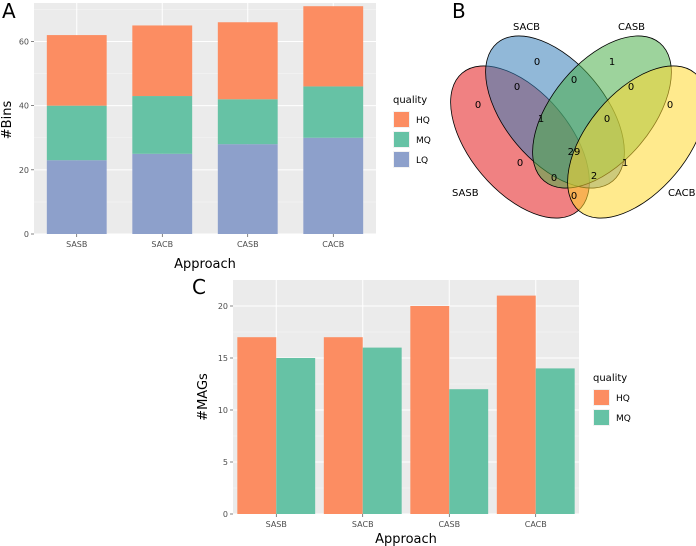 The image size is (696, 546). Describe the element at coordinates (465, 193) in the screenshot. I see `venn-label-sasb: SASB` at that location.